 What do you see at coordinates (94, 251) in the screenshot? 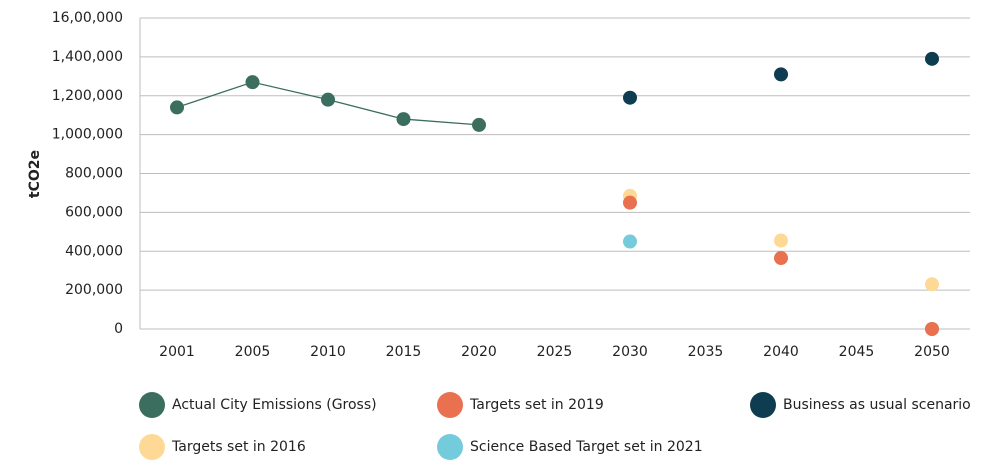
I see `y-tick-label: 400,000` at bounding box center [94, 251].